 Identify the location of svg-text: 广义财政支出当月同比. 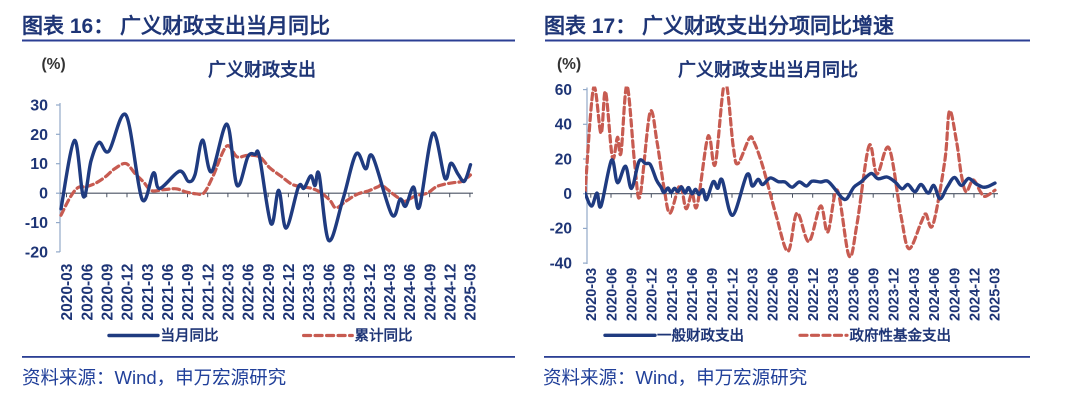
(768, 69).